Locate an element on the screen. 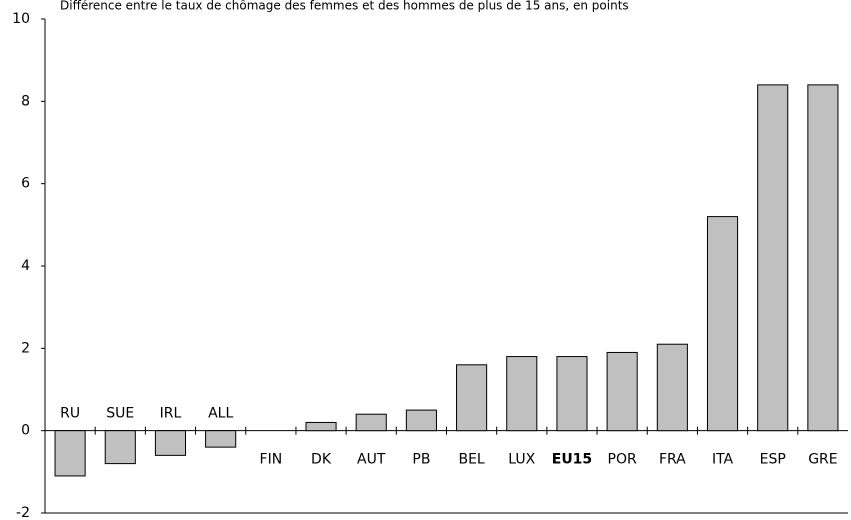  x-tick-label: POR is located at coordinates (622, 460).